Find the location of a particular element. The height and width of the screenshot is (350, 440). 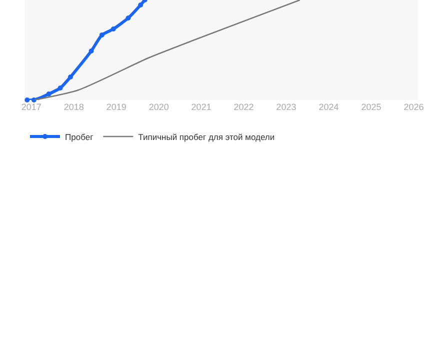

x-tick-label: 2023 is located at coordinates (286, 107).